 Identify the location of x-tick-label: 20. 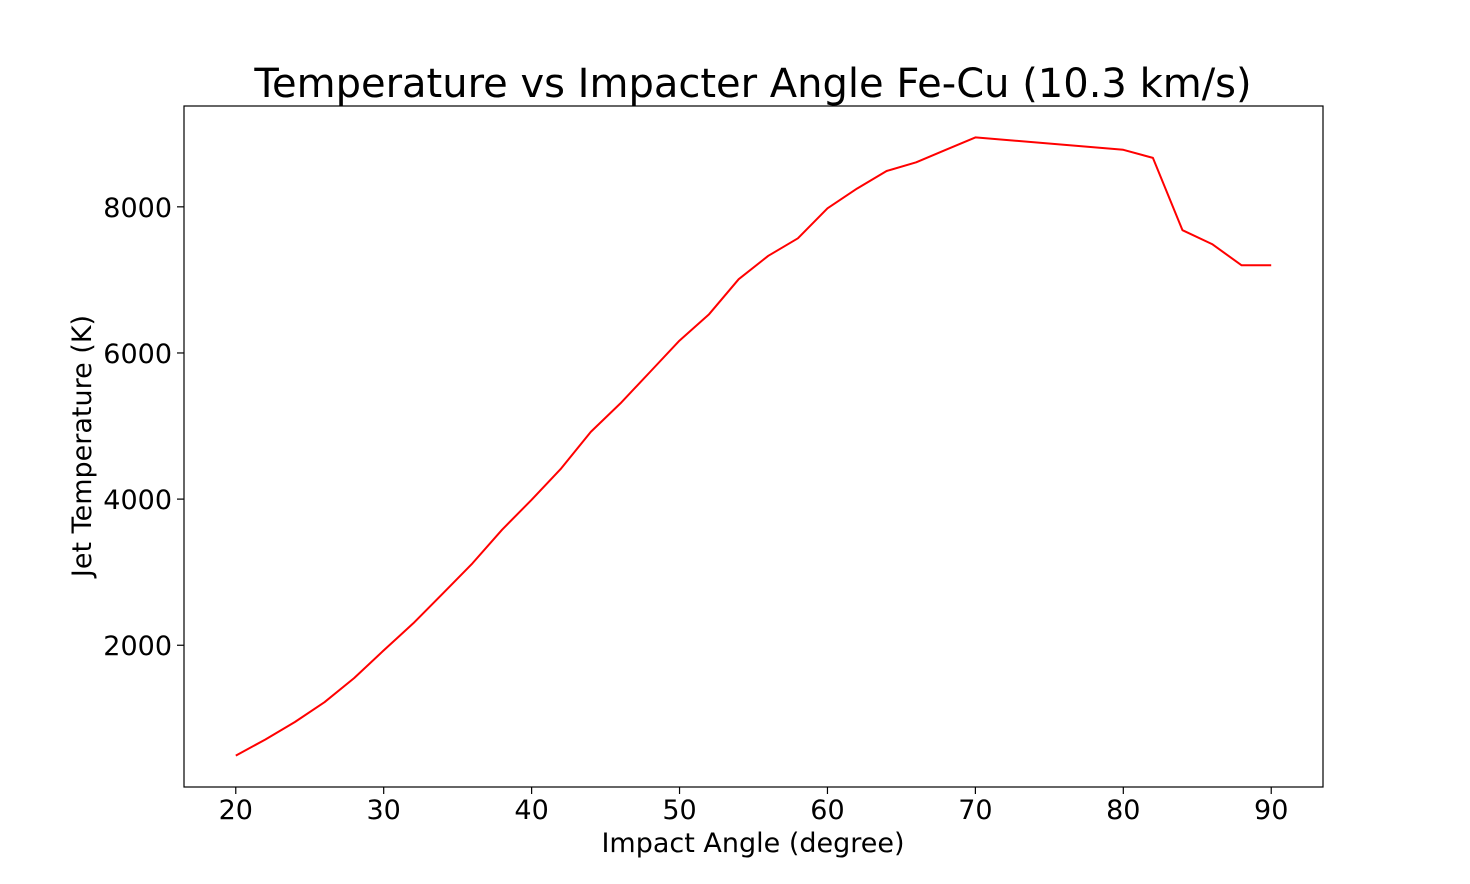
(236, 810).